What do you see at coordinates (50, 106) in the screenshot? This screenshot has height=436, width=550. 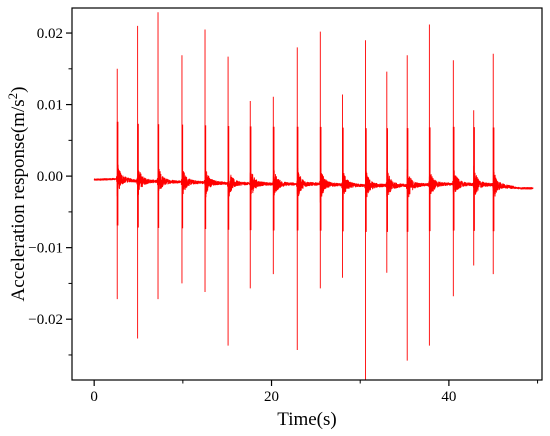 I see `y-tick-label: 0.01` at bounding box center [50, 106].